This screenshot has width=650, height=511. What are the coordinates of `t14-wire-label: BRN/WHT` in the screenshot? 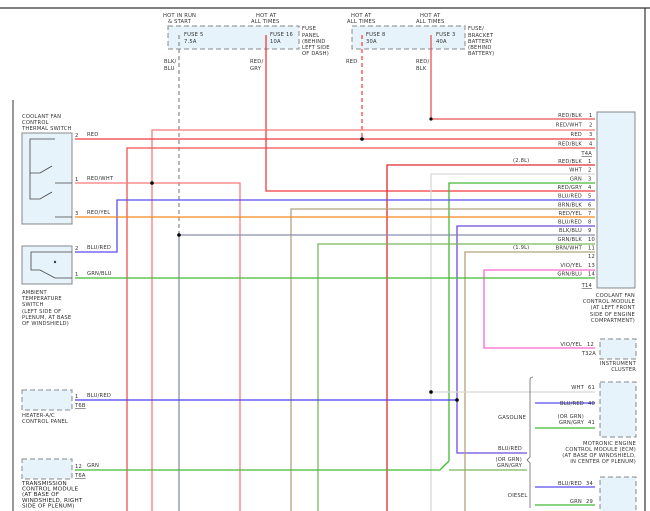 It's located at (569, 249).